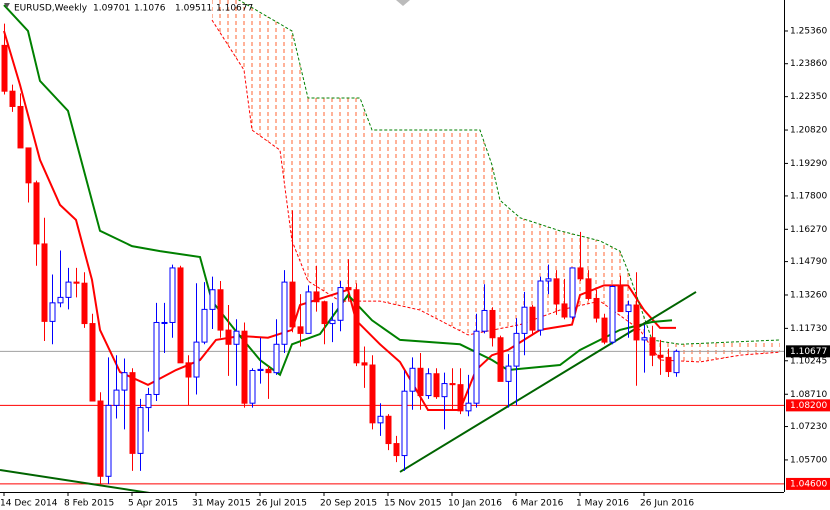 The width and height of the screenshot is (830, 510). Describe the element at coordinates (808, 97) in the screenshot. I see `y-tick-label: 1.22350` at that location.